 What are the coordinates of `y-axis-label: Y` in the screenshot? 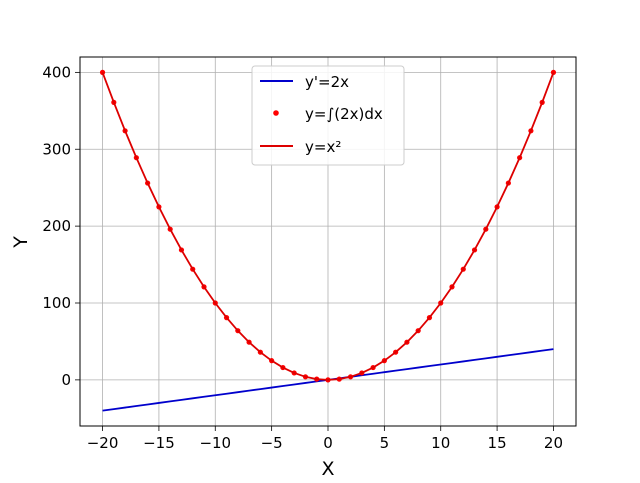 It's located at (21, 242).